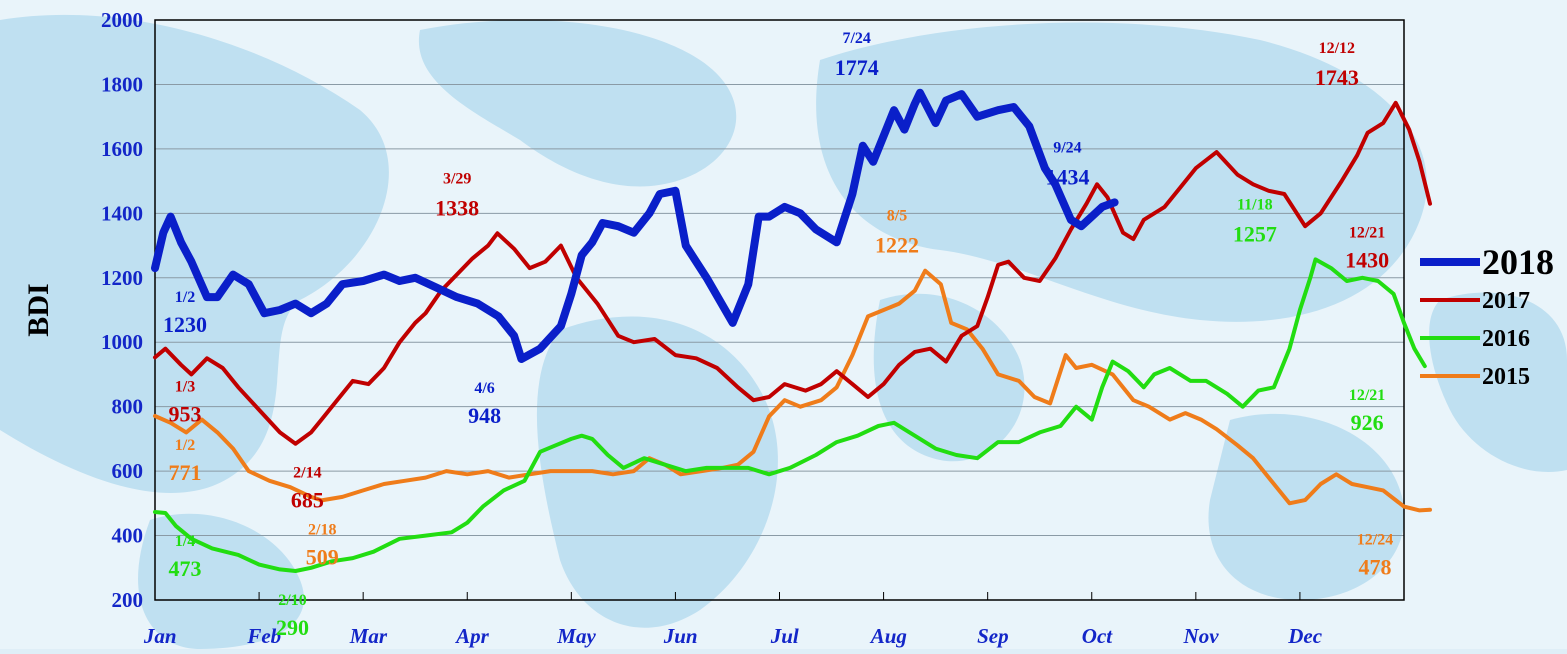 The image size is (1567, 654). I want to click on annotation-value: 478, so click(1375, 566).